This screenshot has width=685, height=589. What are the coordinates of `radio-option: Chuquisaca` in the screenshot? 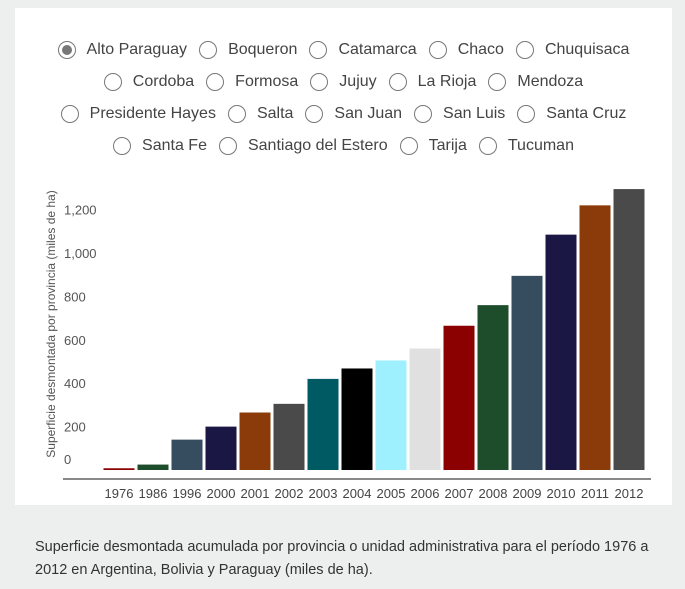 It's located at (572, 50).